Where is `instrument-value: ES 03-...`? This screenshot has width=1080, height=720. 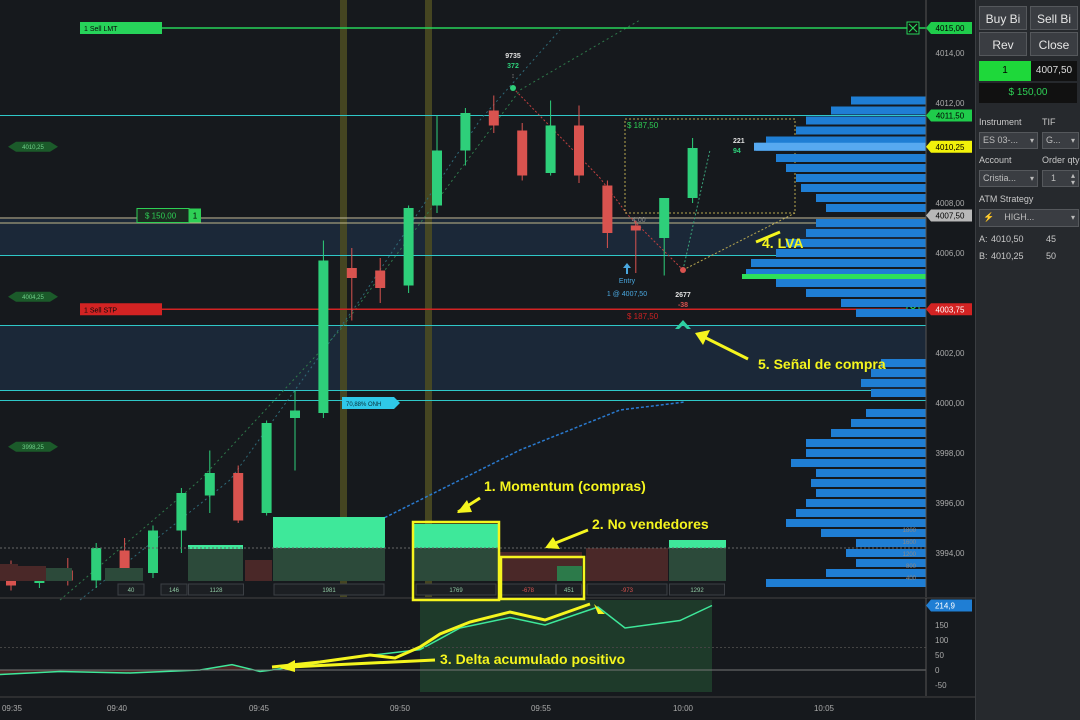 instrument-value: ES 03-... is located at coordinates (1001, 140).